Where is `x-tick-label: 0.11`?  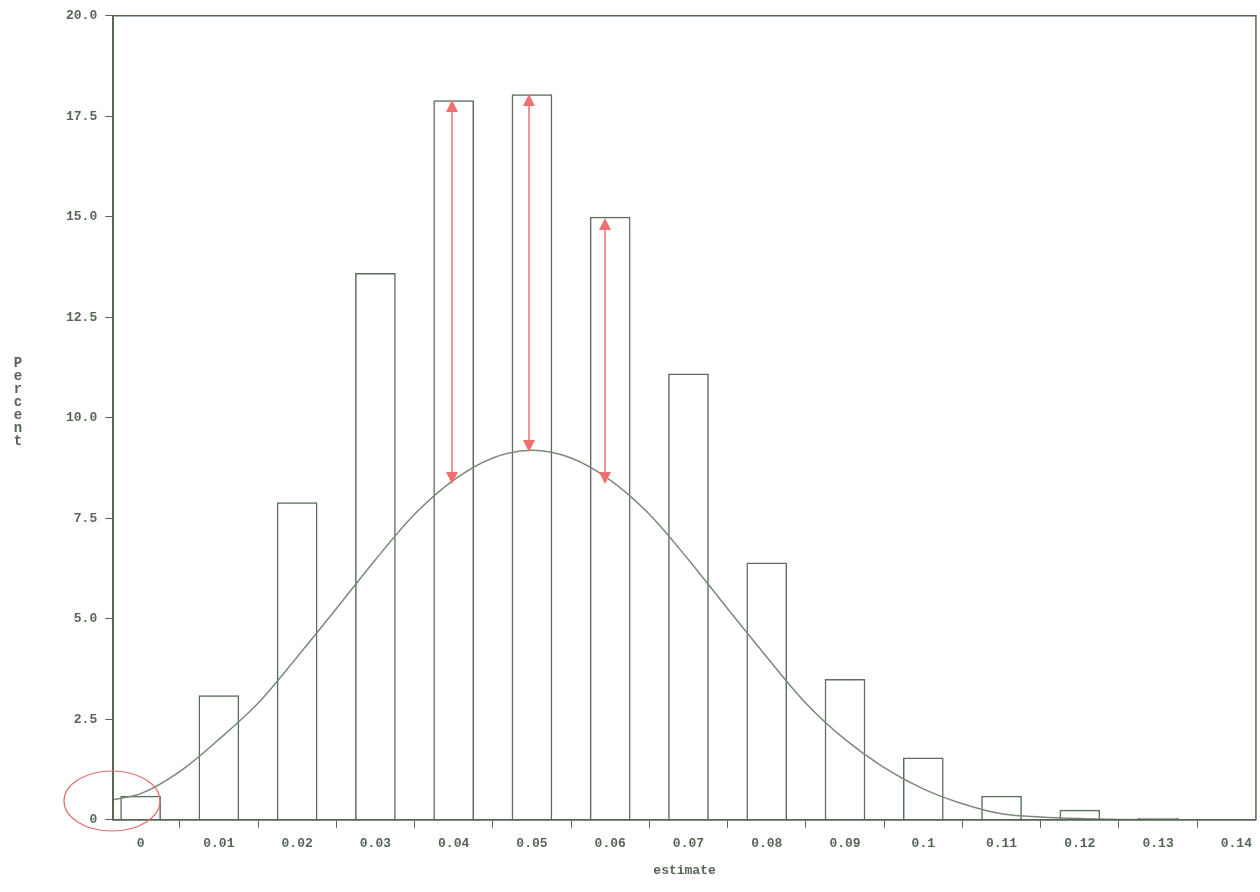
x-tick-label: 0.11 is located at coordinates (1001, 843).